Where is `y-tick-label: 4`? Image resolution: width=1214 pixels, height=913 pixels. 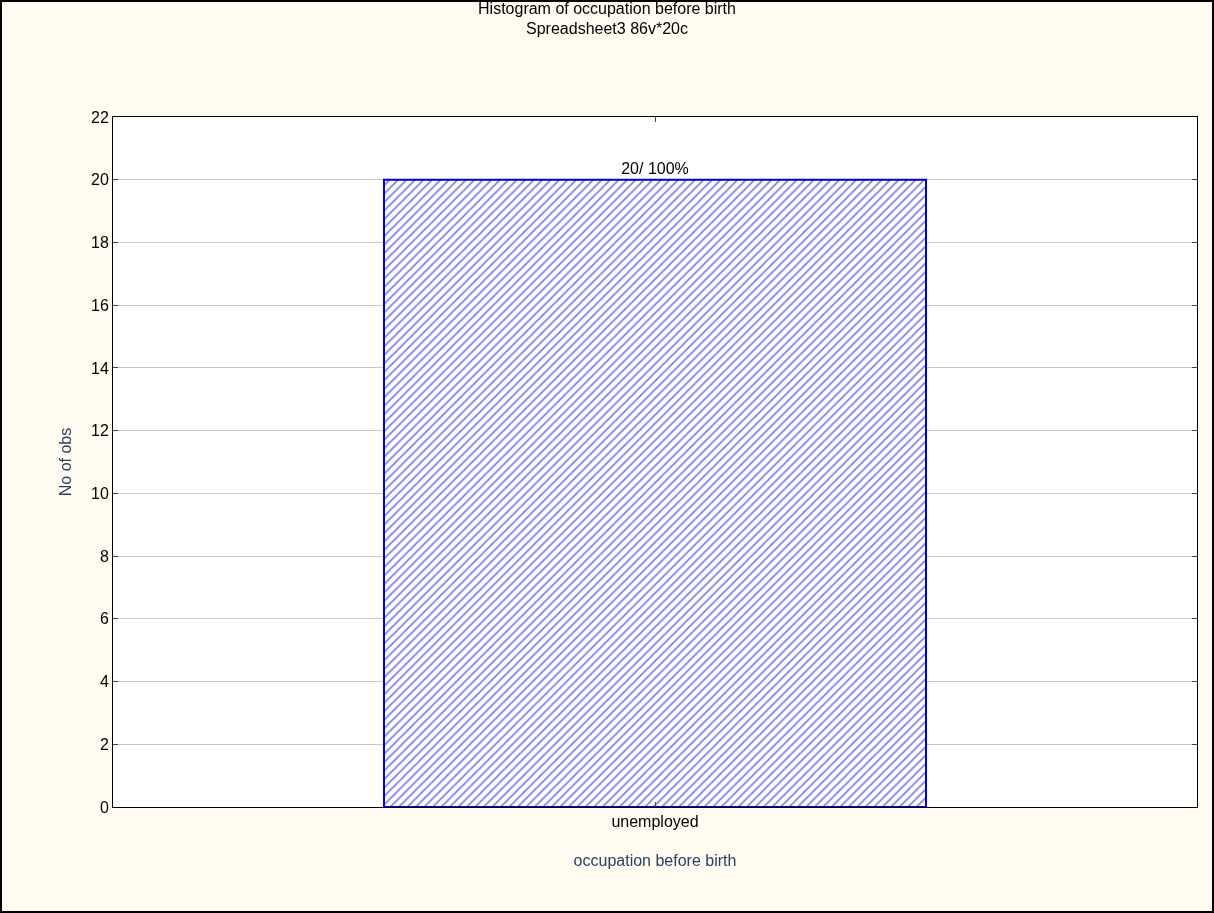 y-tick-label: 4 is located at coordinates (104, 682).